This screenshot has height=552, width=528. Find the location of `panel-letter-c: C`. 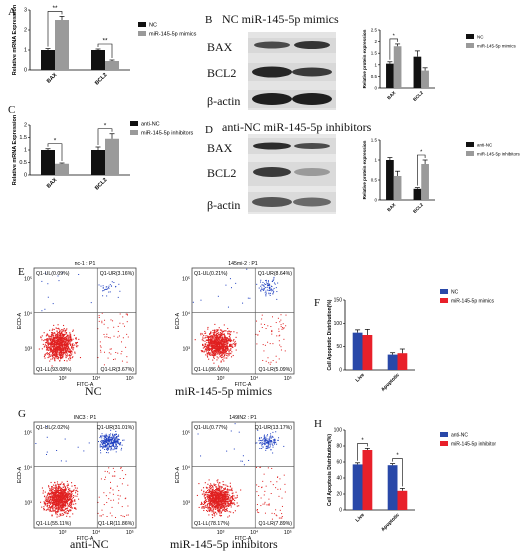

panel-letter-c: C is located at coordinates (12, 110).